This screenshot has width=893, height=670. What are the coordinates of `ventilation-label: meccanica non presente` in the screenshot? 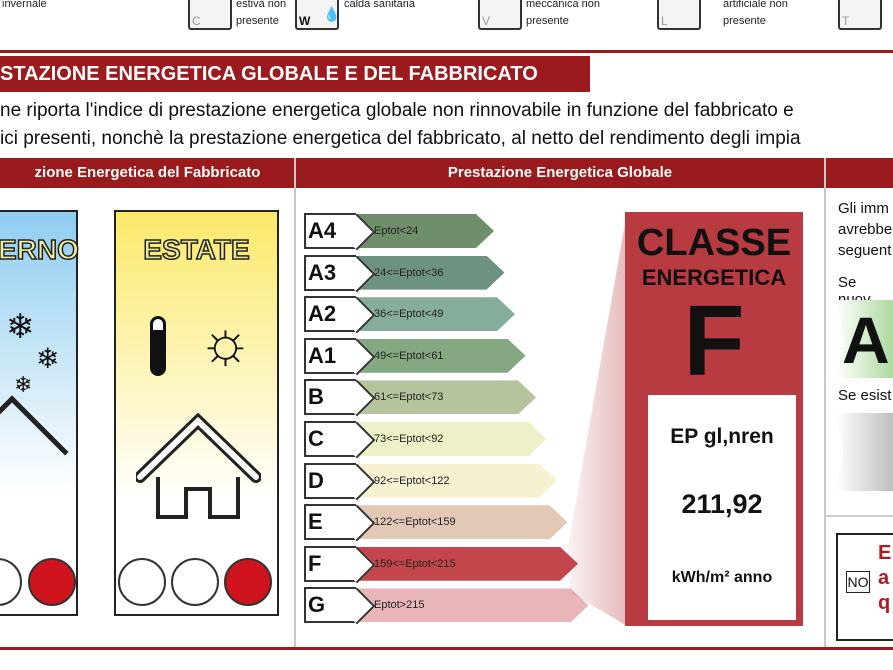 It's located at (563, 13).